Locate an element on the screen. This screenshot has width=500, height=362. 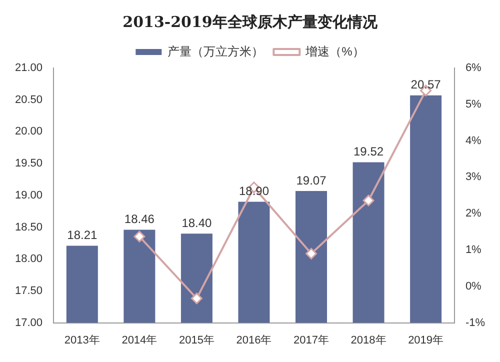
y2-tick-label: 6% is located at coordinates (473, 68).